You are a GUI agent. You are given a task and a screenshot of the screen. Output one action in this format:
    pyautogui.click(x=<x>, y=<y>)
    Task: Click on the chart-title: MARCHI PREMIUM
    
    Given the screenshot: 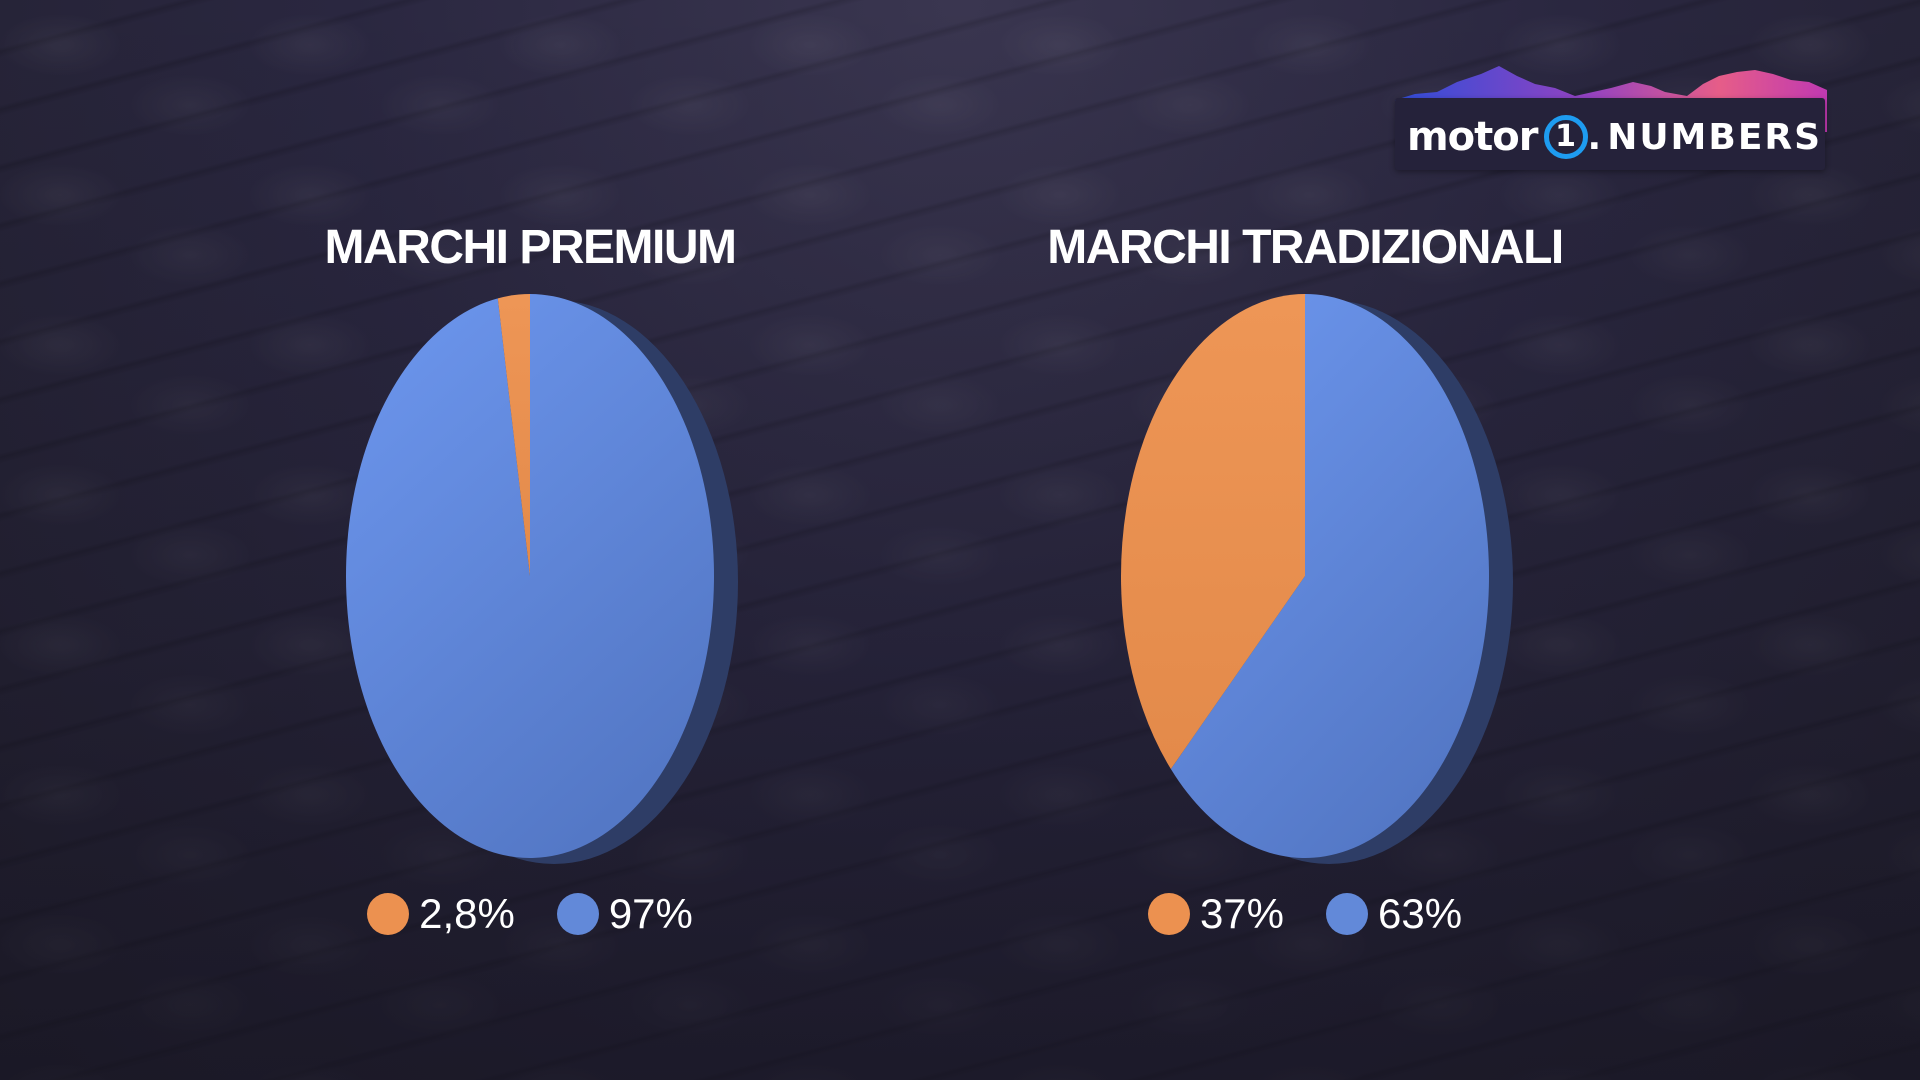 What is the action you would take?
    pyautogui.click(x=530, y=247)
    